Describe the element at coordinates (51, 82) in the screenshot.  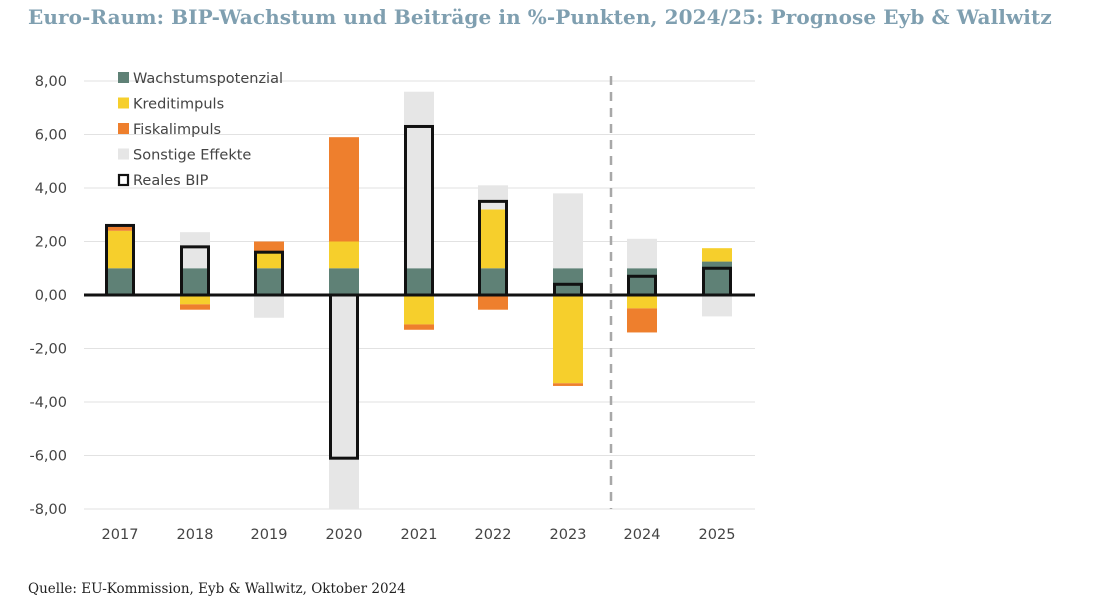
I see `y-tick-label: 8,00` at that location.